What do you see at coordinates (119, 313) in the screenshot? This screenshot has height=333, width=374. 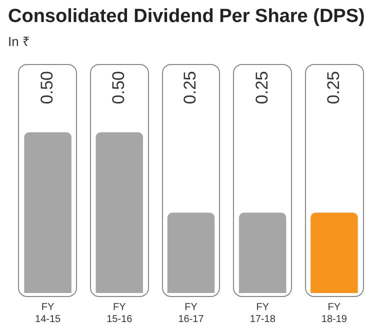 I see `x-tick-label: FY 15-16` at bounding box center [119, 313].